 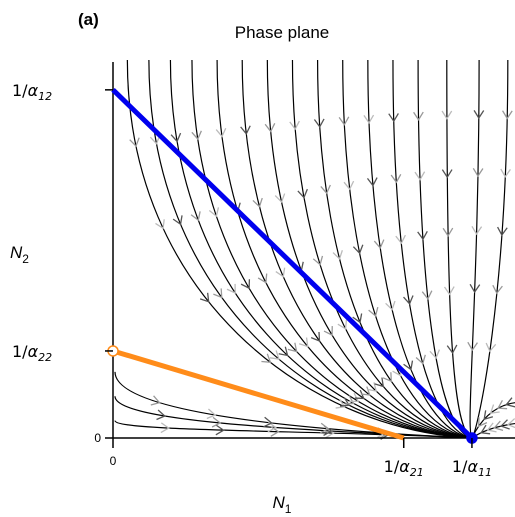 What do you see at coordinates (88, 19) in the screenshot?
I see `panel-label: (a)` at bounding box center [88, 19].